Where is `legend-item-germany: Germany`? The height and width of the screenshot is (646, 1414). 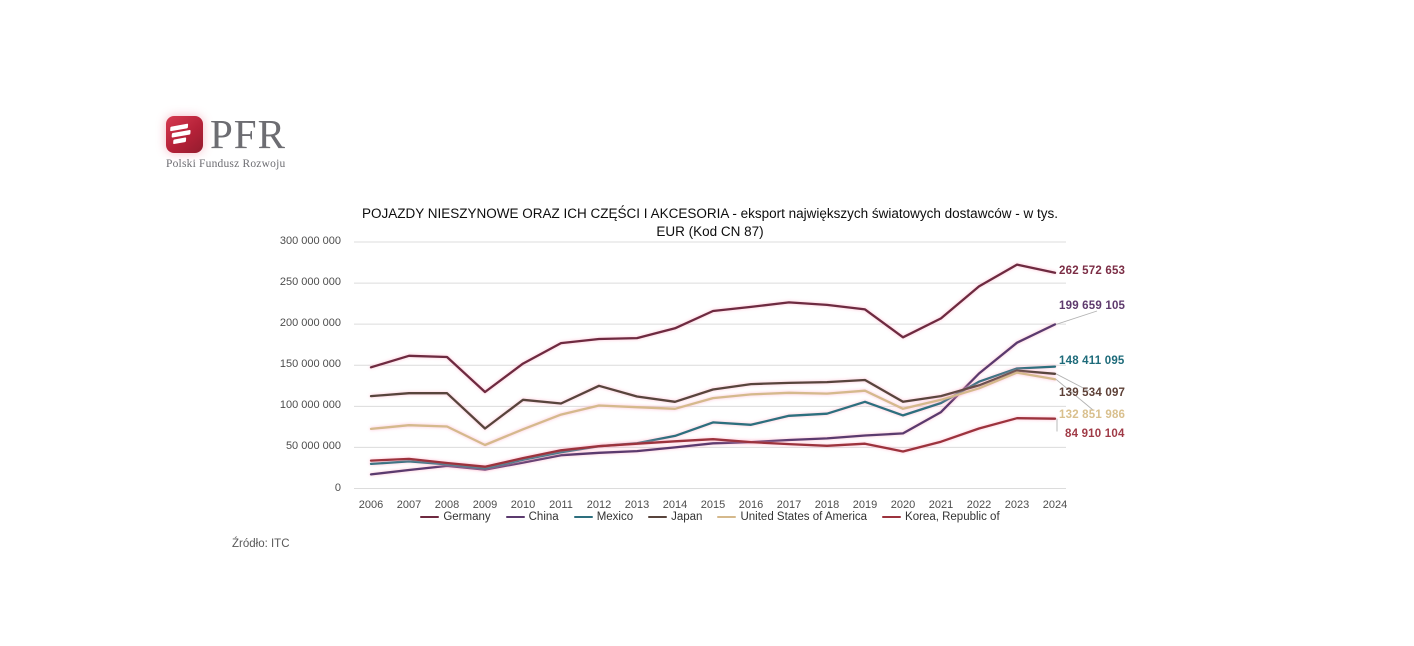
legend-item-germany: Germany is located at coordinates (455, 517).